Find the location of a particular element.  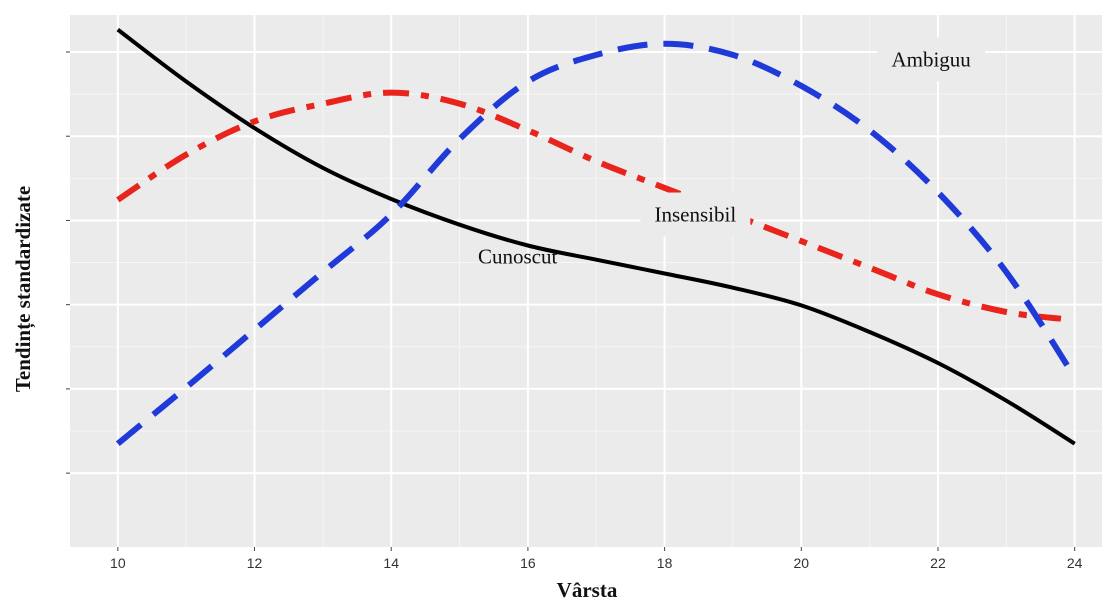

y-axis-title: Tendințe standardizate is located at coordinates (23, 289).